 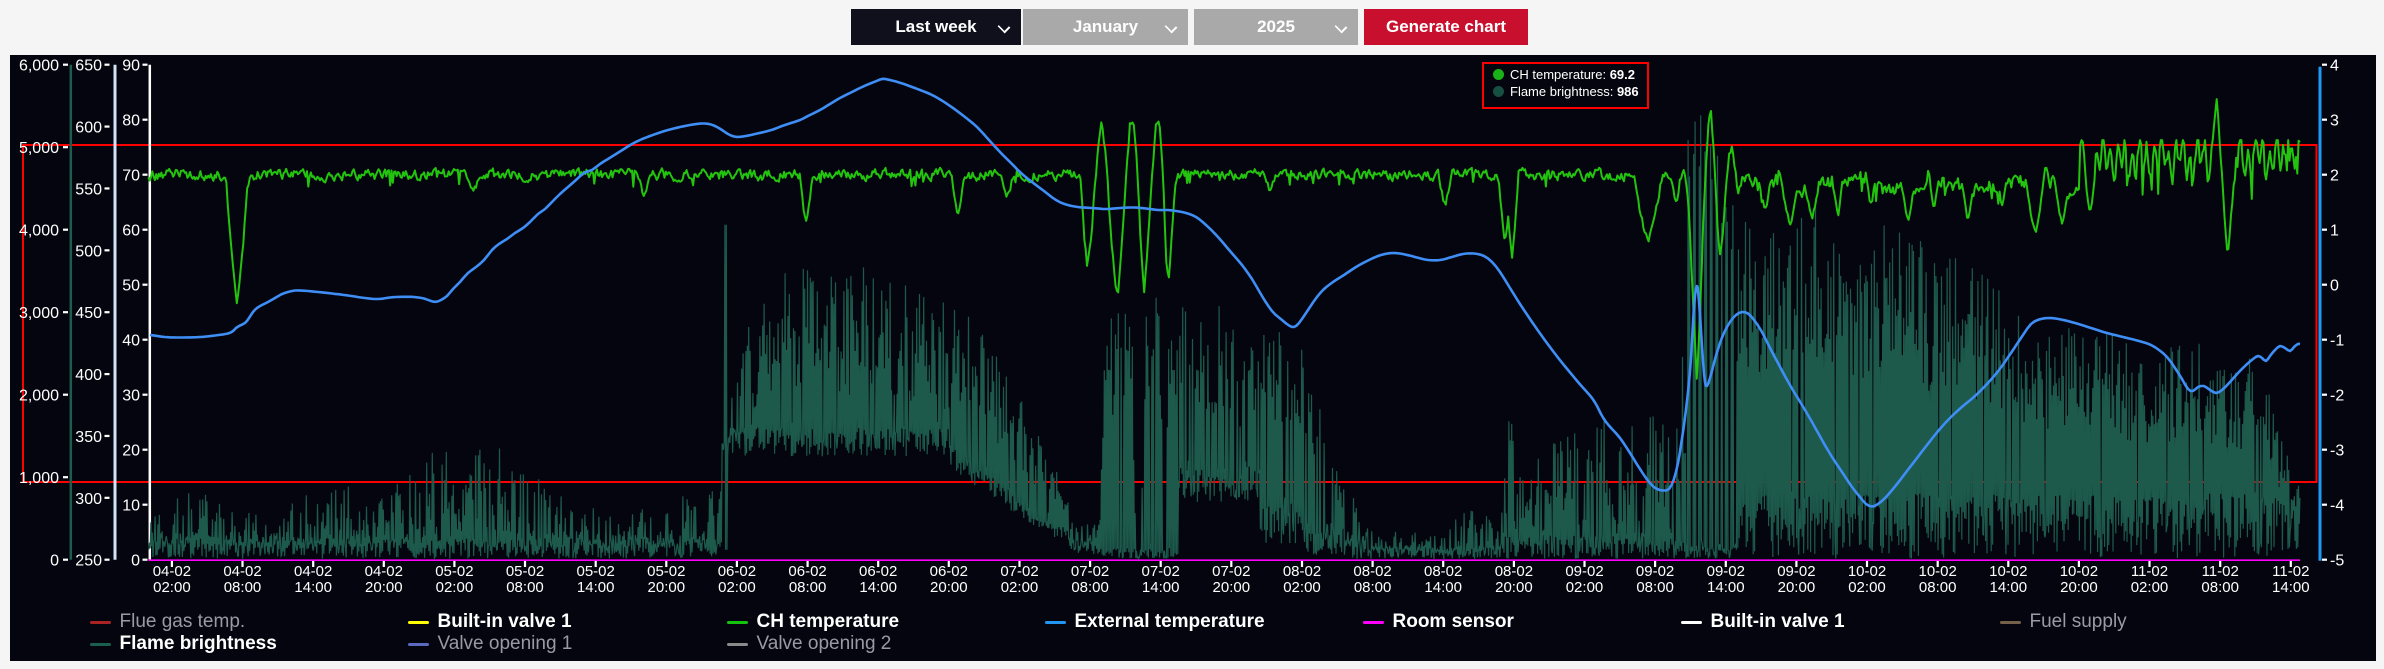 What do you see at coordinates (2334, 231) in the screenshot?
I see `svg-text: 1` at bounding box center [2334, 231].